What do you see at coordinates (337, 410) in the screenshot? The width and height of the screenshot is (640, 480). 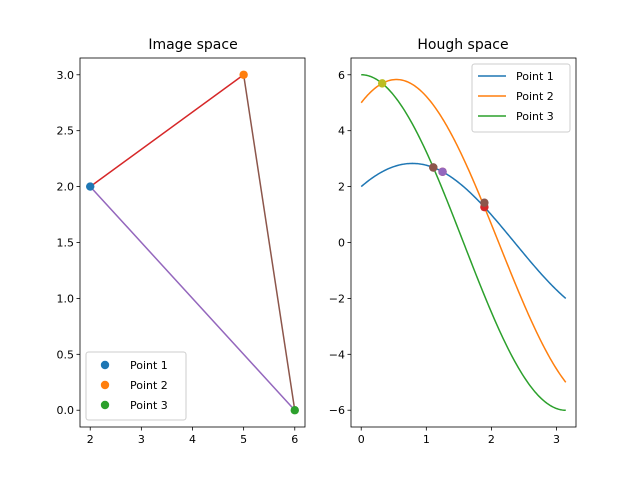 I see `hough-space-y-tick-label: −6` at bounding box center [337, 410].